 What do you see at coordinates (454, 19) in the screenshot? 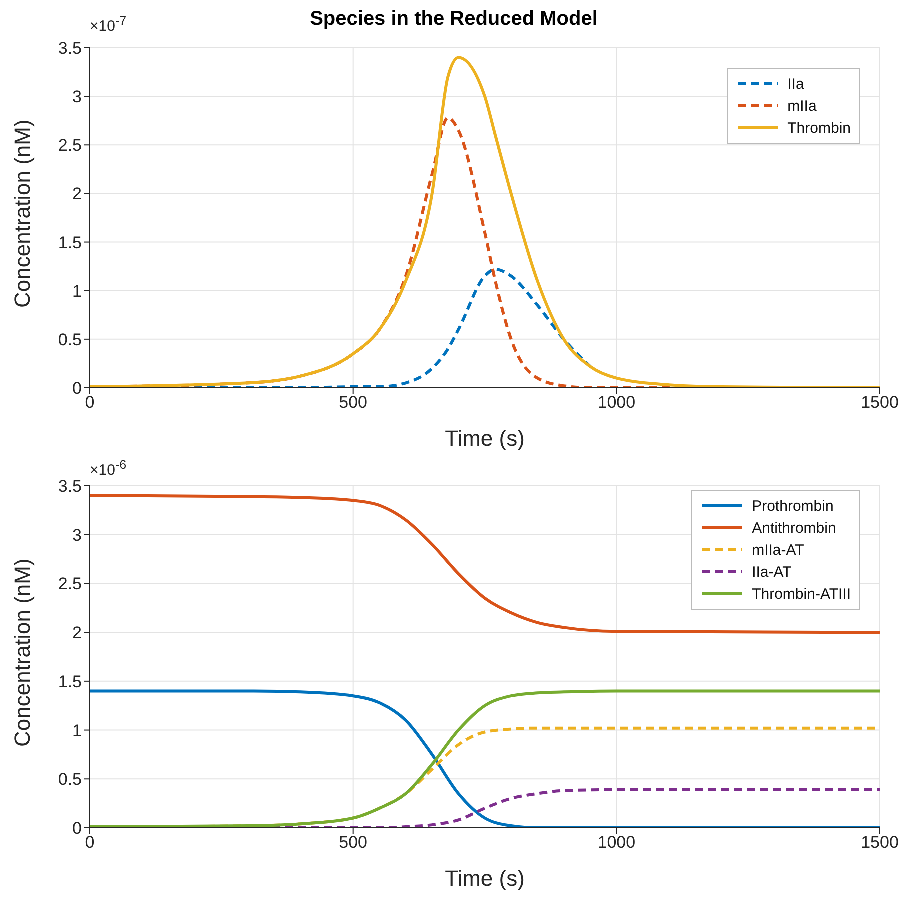
I see `chart-title: Species in the Reduced Model` at bounding box center [454, 19].